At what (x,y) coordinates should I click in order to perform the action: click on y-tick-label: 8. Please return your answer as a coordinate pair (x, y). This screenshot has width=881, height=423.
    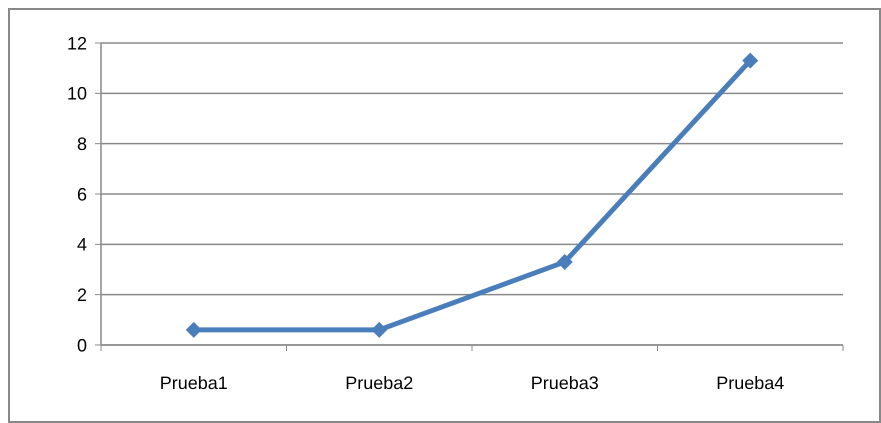
    Looking at the image, I should click on (81, 144).